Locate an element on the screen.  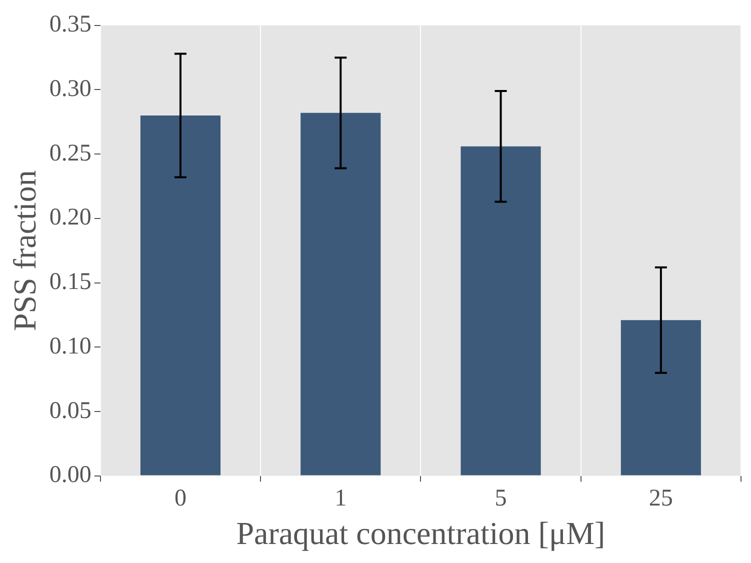
x-tick-label: 1 is located at coordinates (340, 498).